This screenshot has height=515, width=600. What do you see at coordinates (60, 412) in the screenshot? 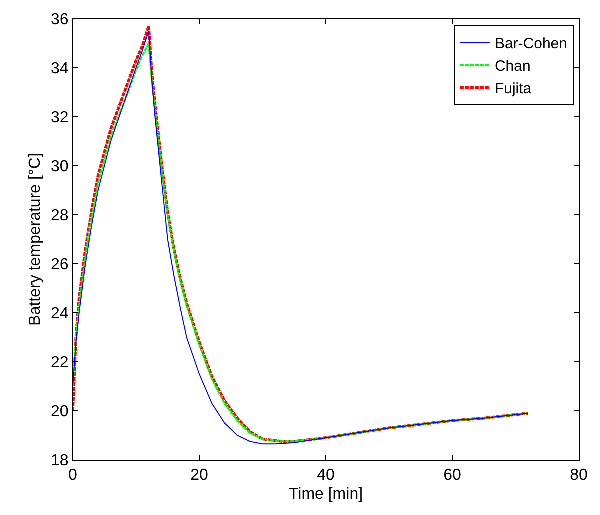
I see `y-tick-label: 20` at bounding box center [60, 412].